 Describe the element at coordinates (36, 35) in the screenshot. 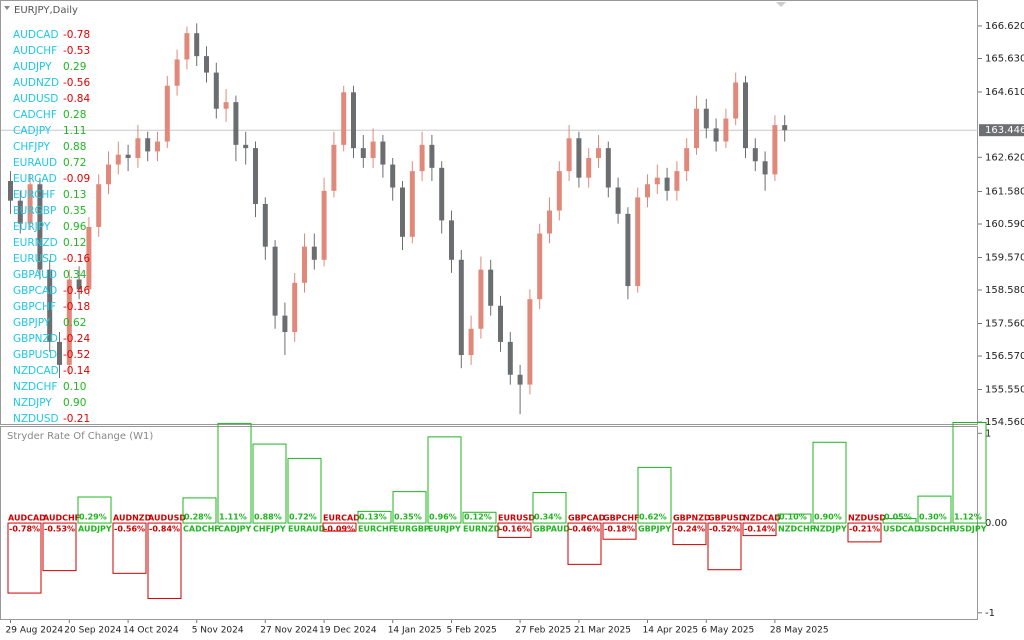

I see `pair-name: AUDCAD` at that location.